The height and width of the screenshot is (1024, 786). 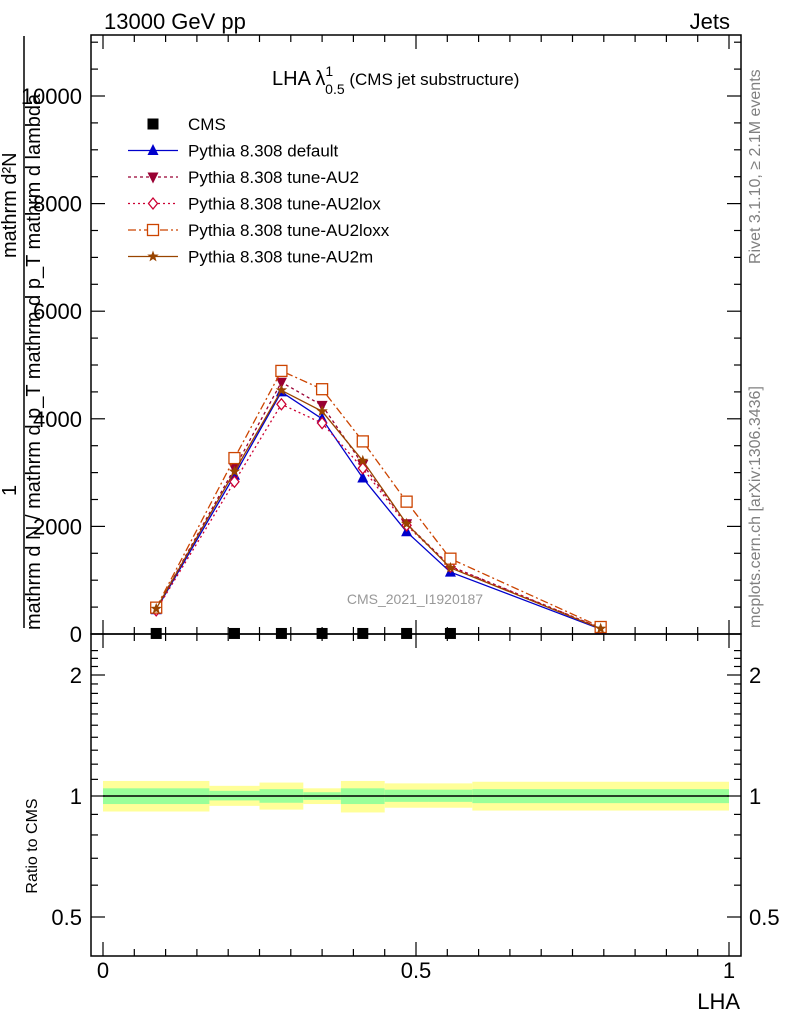 I want to click on mcplots-label: mcplots.cern.ch [arXiv:1306.3436], so click(x=755, y=507).